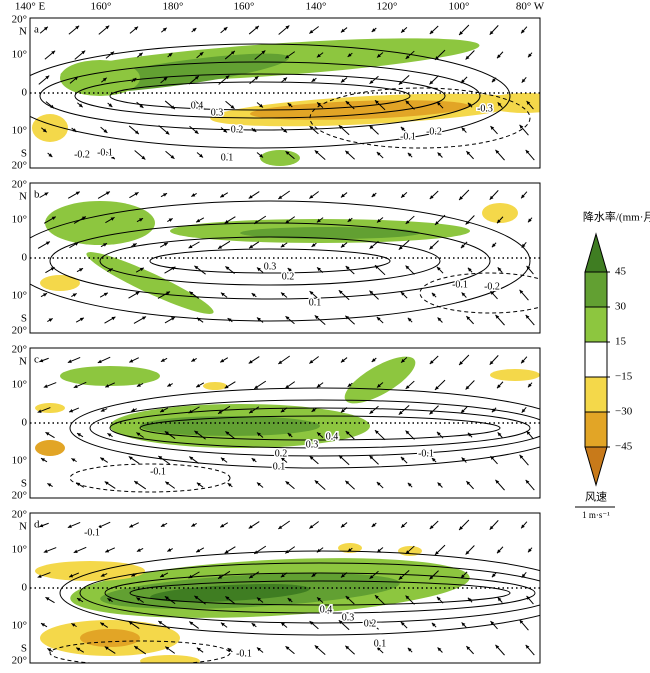 Image resolution: width=650 pixels, height=673 pixels. What do you see at coordinates (624, 447) in the screenshot?
I see `colorbar-label: −45` at bounding box center [624, 447].